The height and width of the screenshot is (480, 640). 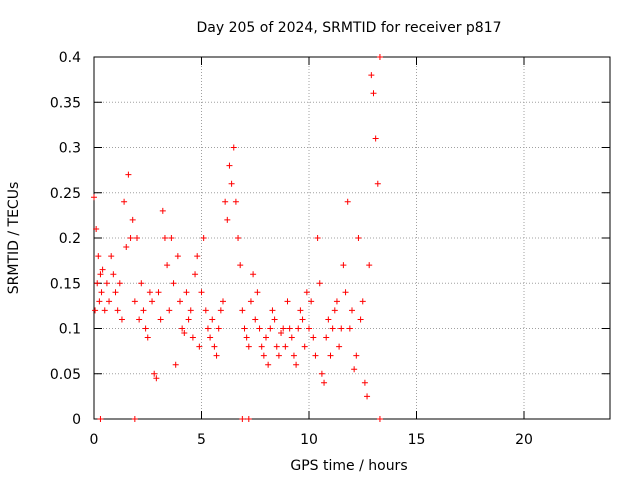 What do you see at coordinates (201, 440) in the screenshot?
I see `x-tick-label: 5` at bounding box center [201, 440].